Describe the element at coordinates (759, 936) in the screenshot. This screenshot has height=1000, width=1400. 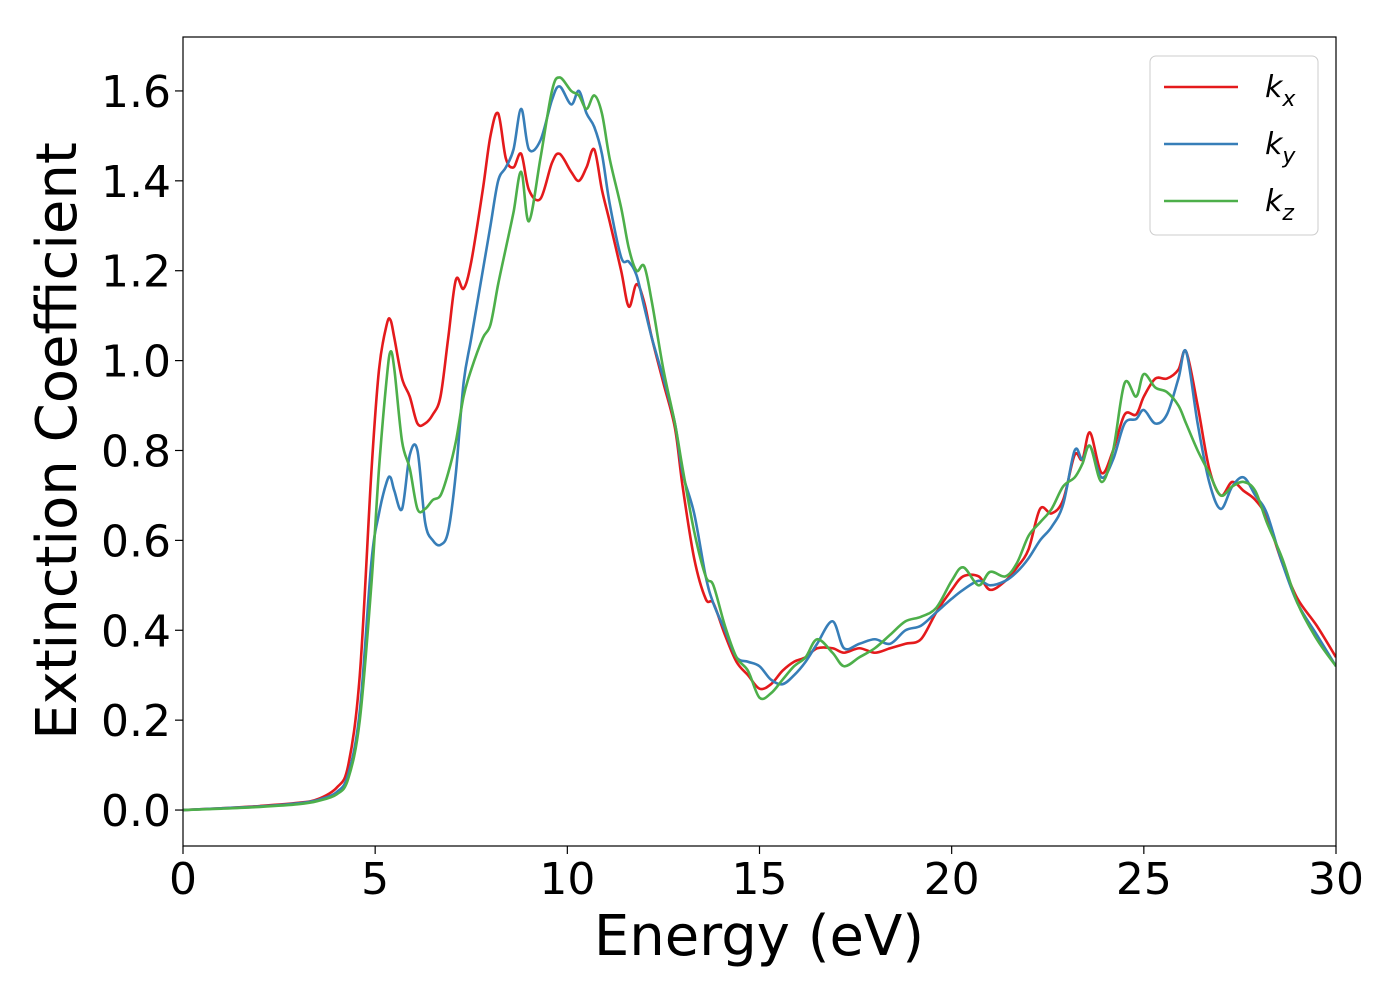
I see `x-axis-title: Energy (eV)` at that location.